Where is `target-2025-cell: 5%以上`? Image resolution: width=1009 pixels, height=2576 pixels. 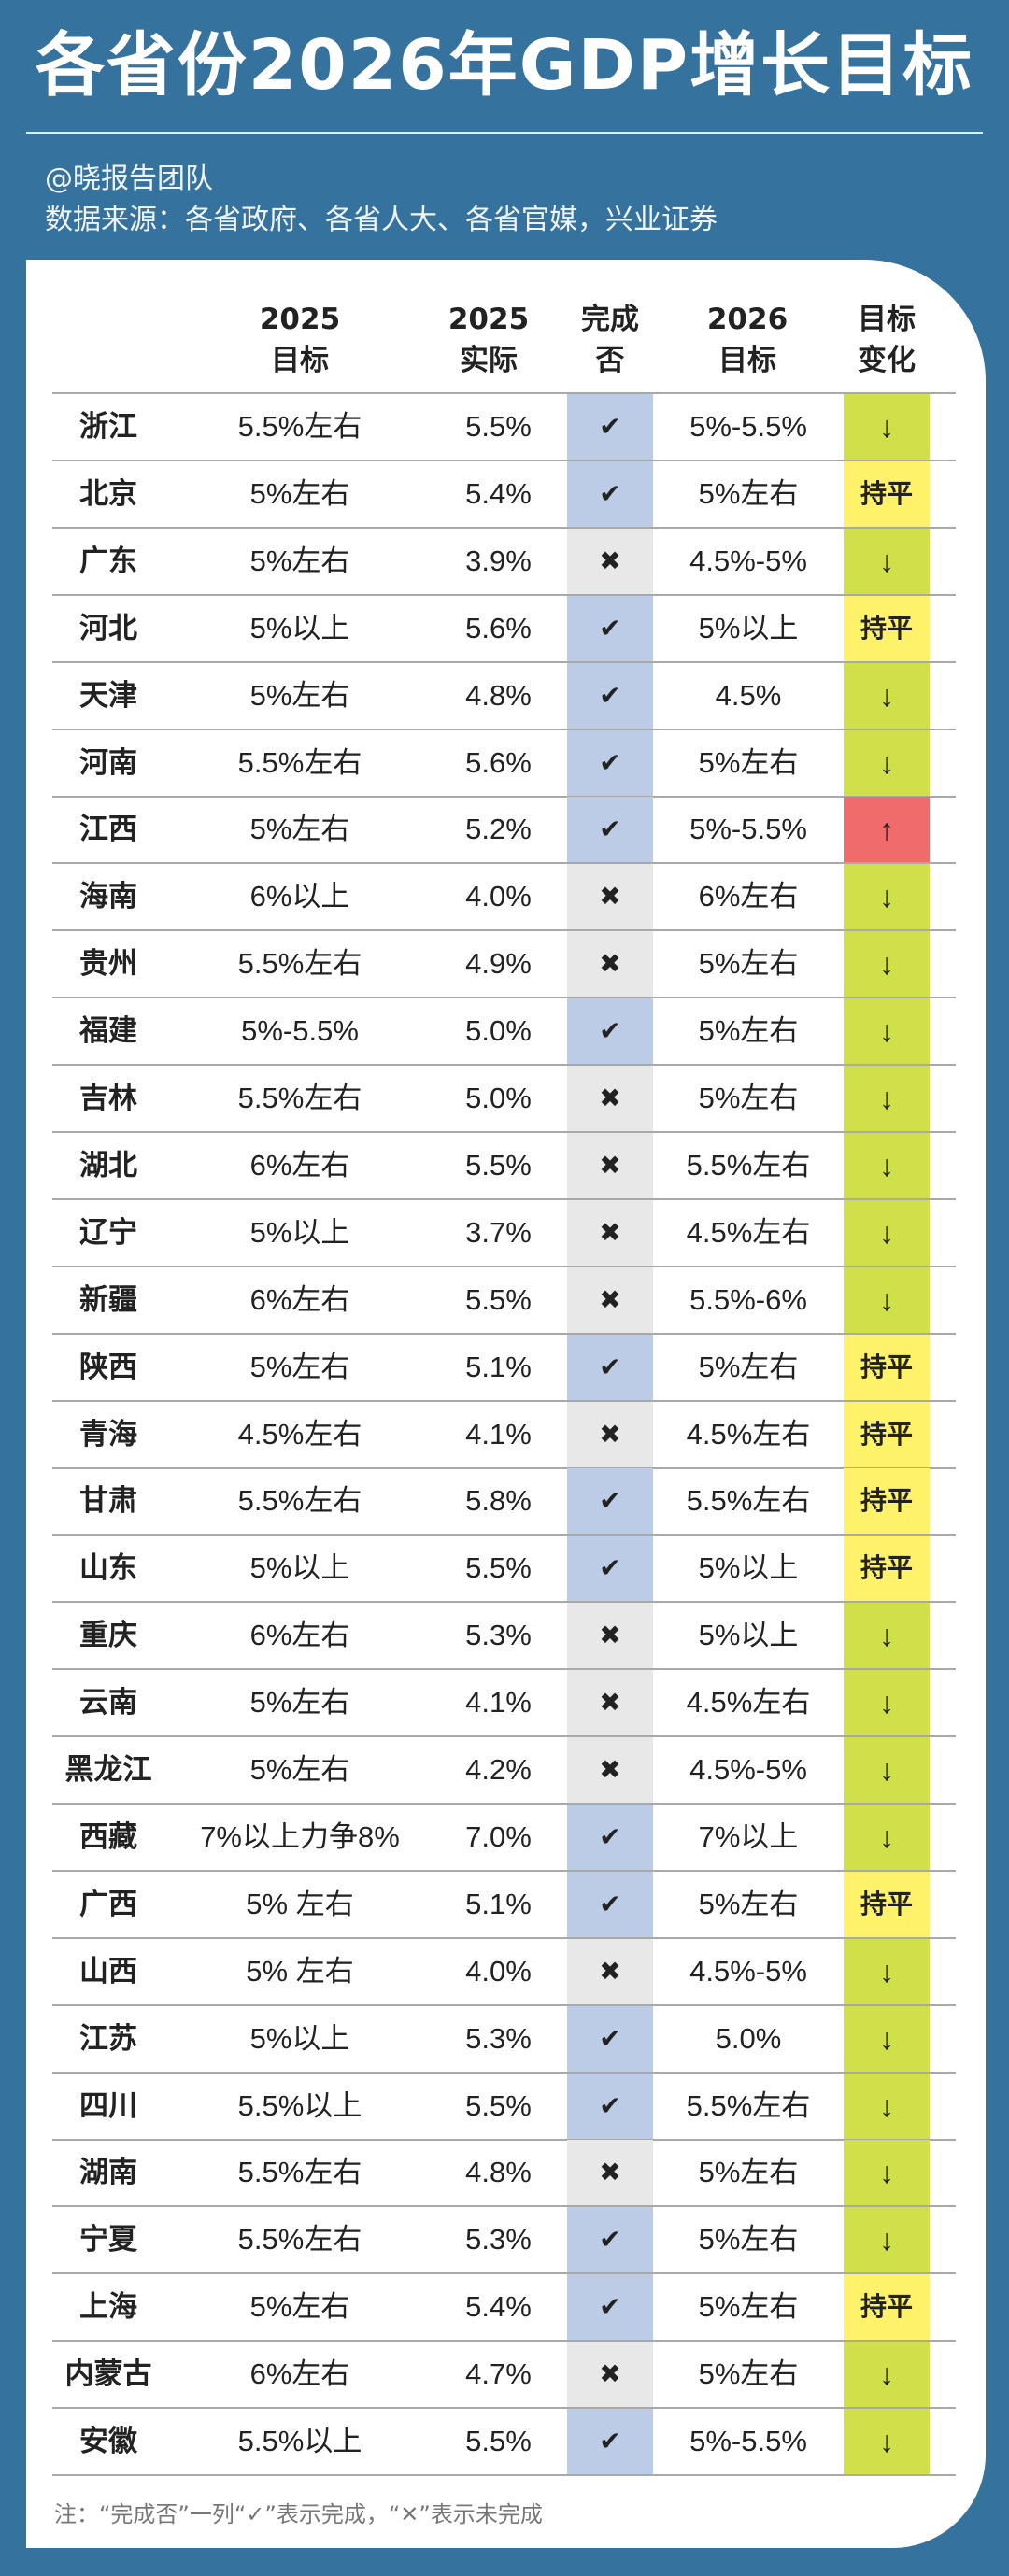 target-2025-cell: 5%以上 is located at coordinates (299, 2038).